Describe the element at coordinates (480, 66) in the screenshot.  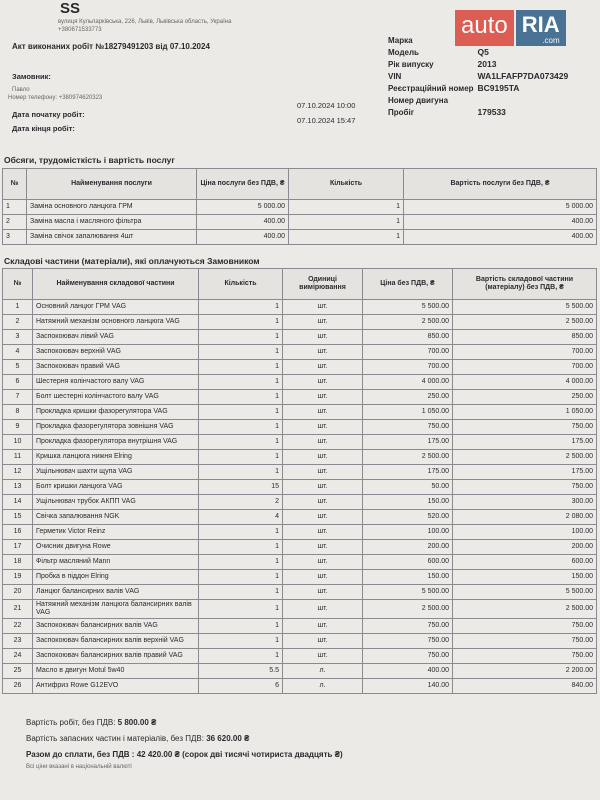
I see `vehicle-row: Рік випуску 2013` at that location.